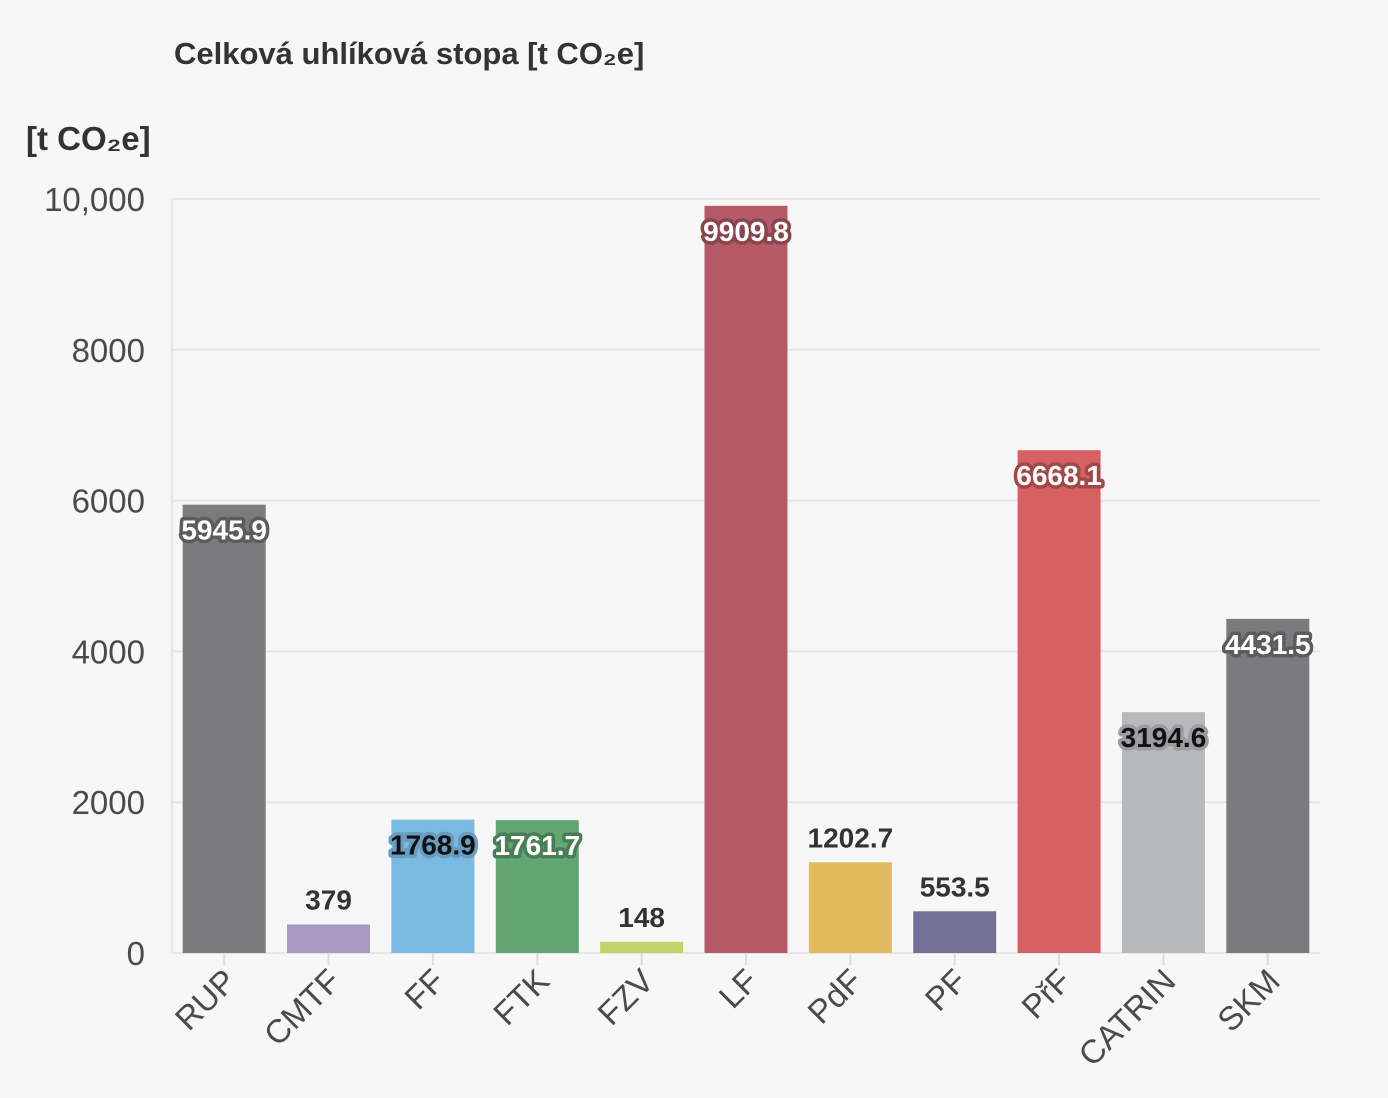  I want to click on bar-lf, so click(746, 579).